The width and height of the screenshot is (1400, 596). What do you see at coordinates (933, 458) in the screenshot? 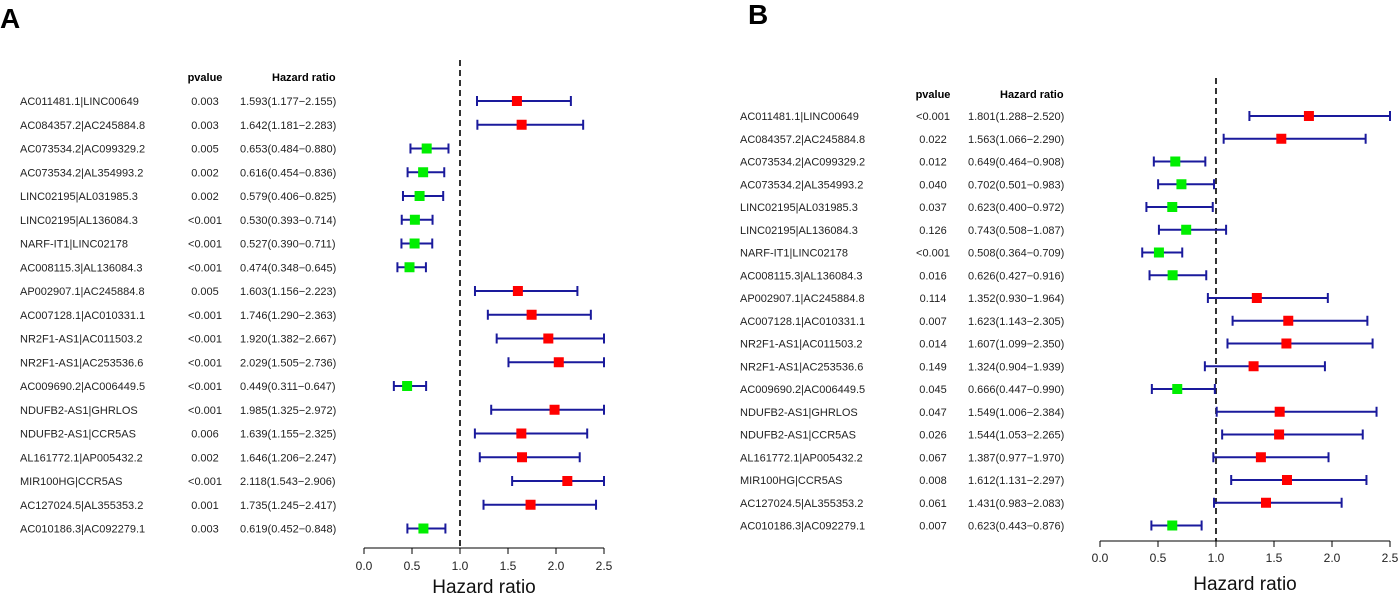
I see `pvalue-value: 0.067` at bounding box center [933, 458].